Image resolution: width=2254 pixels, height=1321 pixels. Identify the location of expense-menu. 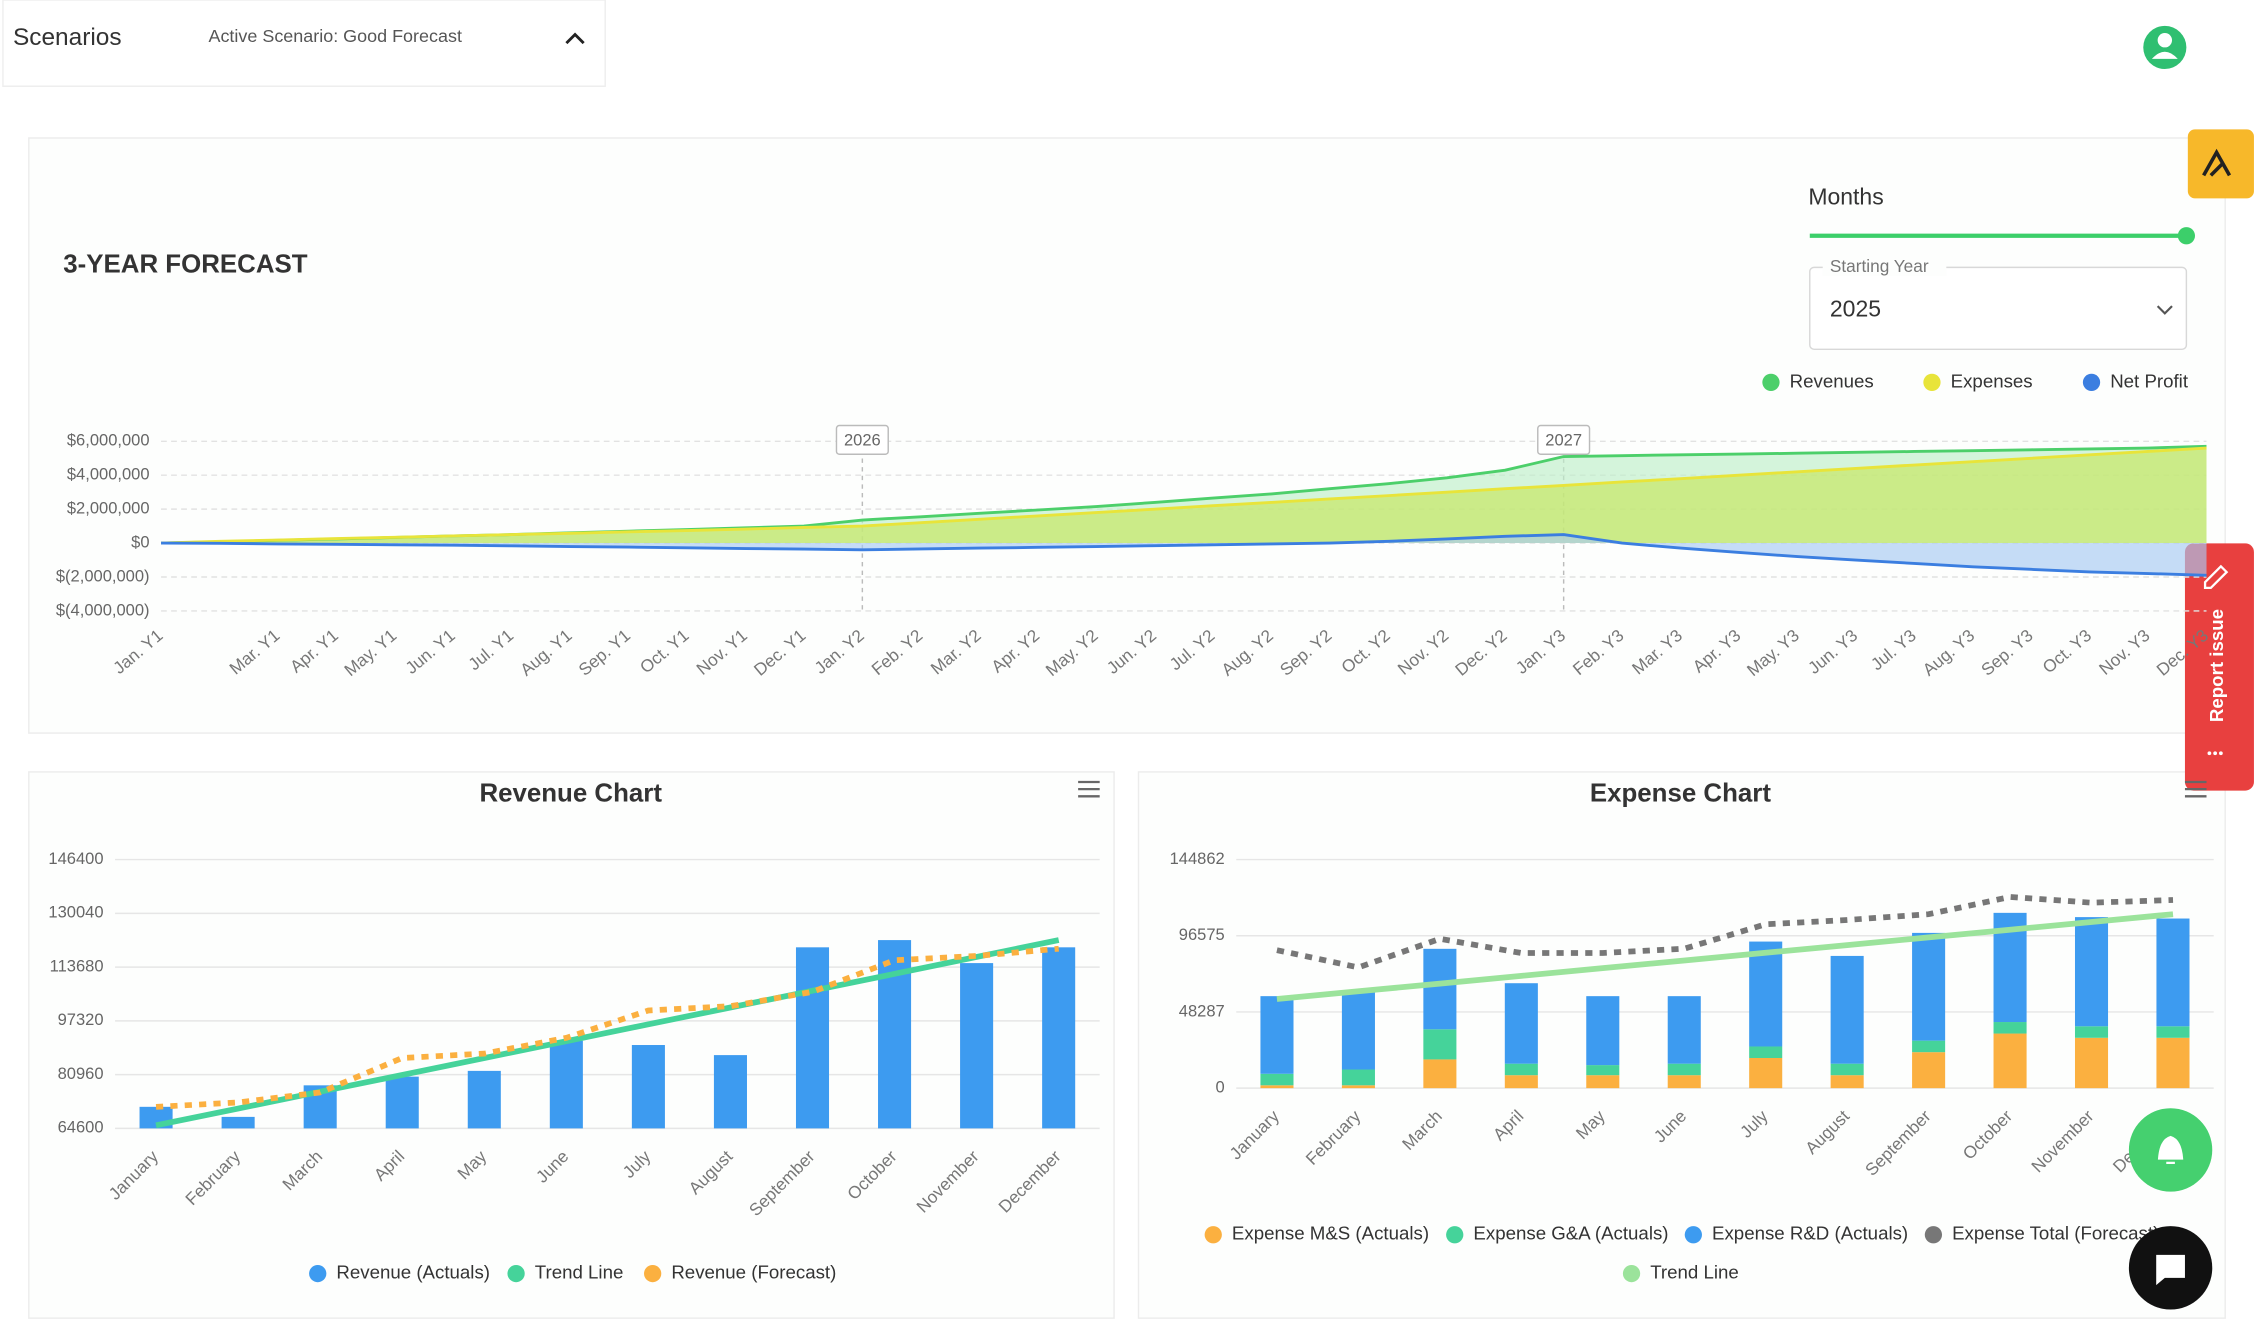
(2195, 789).